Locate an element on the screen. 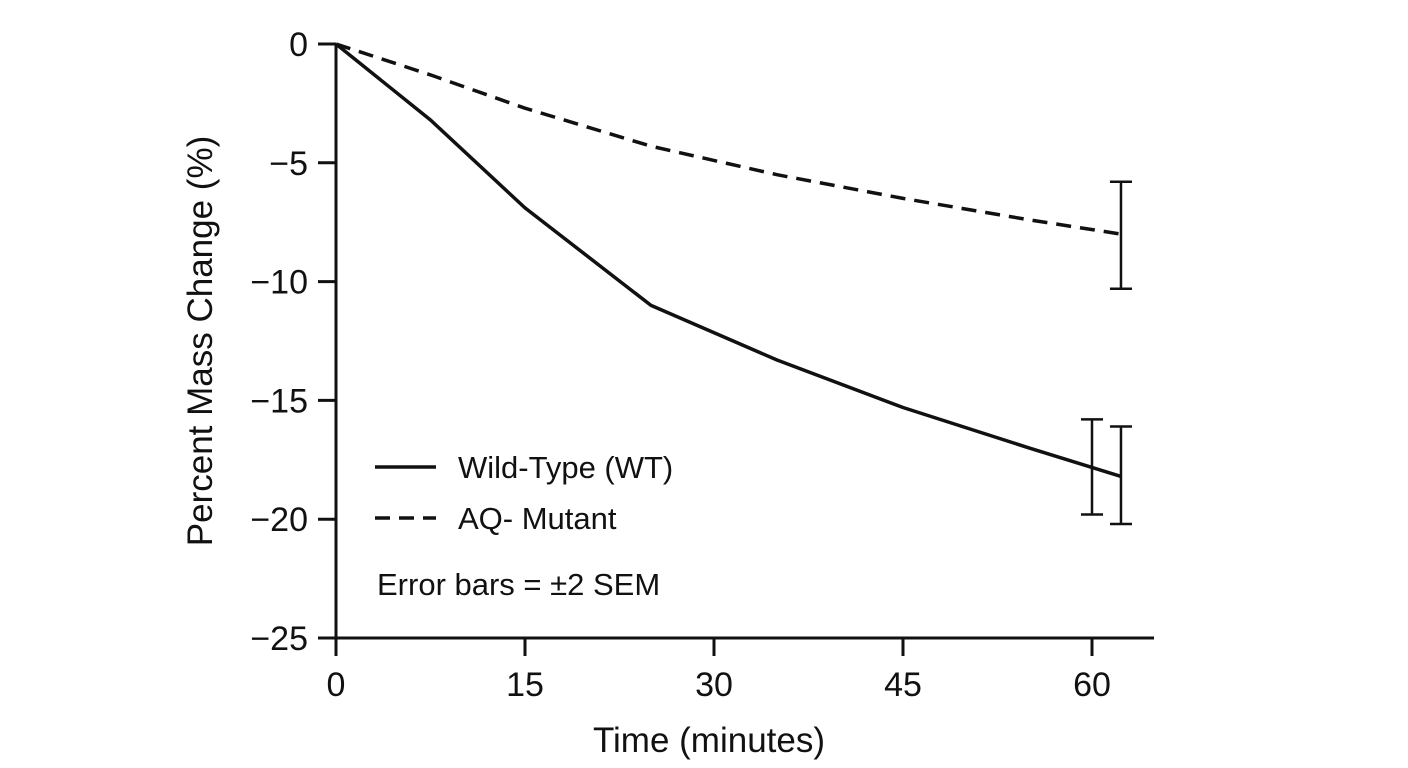 The width and height of the screenshot is (1408, 768). y-tick-label: −25 is located at coordinates (279, 639).